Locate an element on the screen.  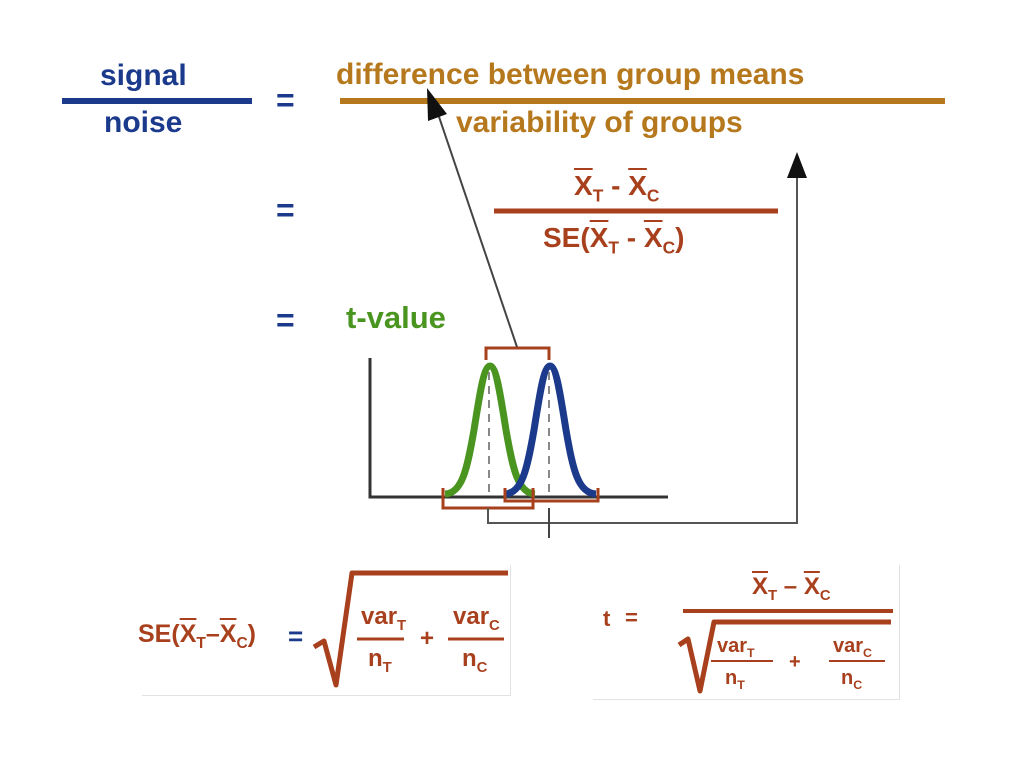
equals-sign-3: = is located at coordinates (285, 320).